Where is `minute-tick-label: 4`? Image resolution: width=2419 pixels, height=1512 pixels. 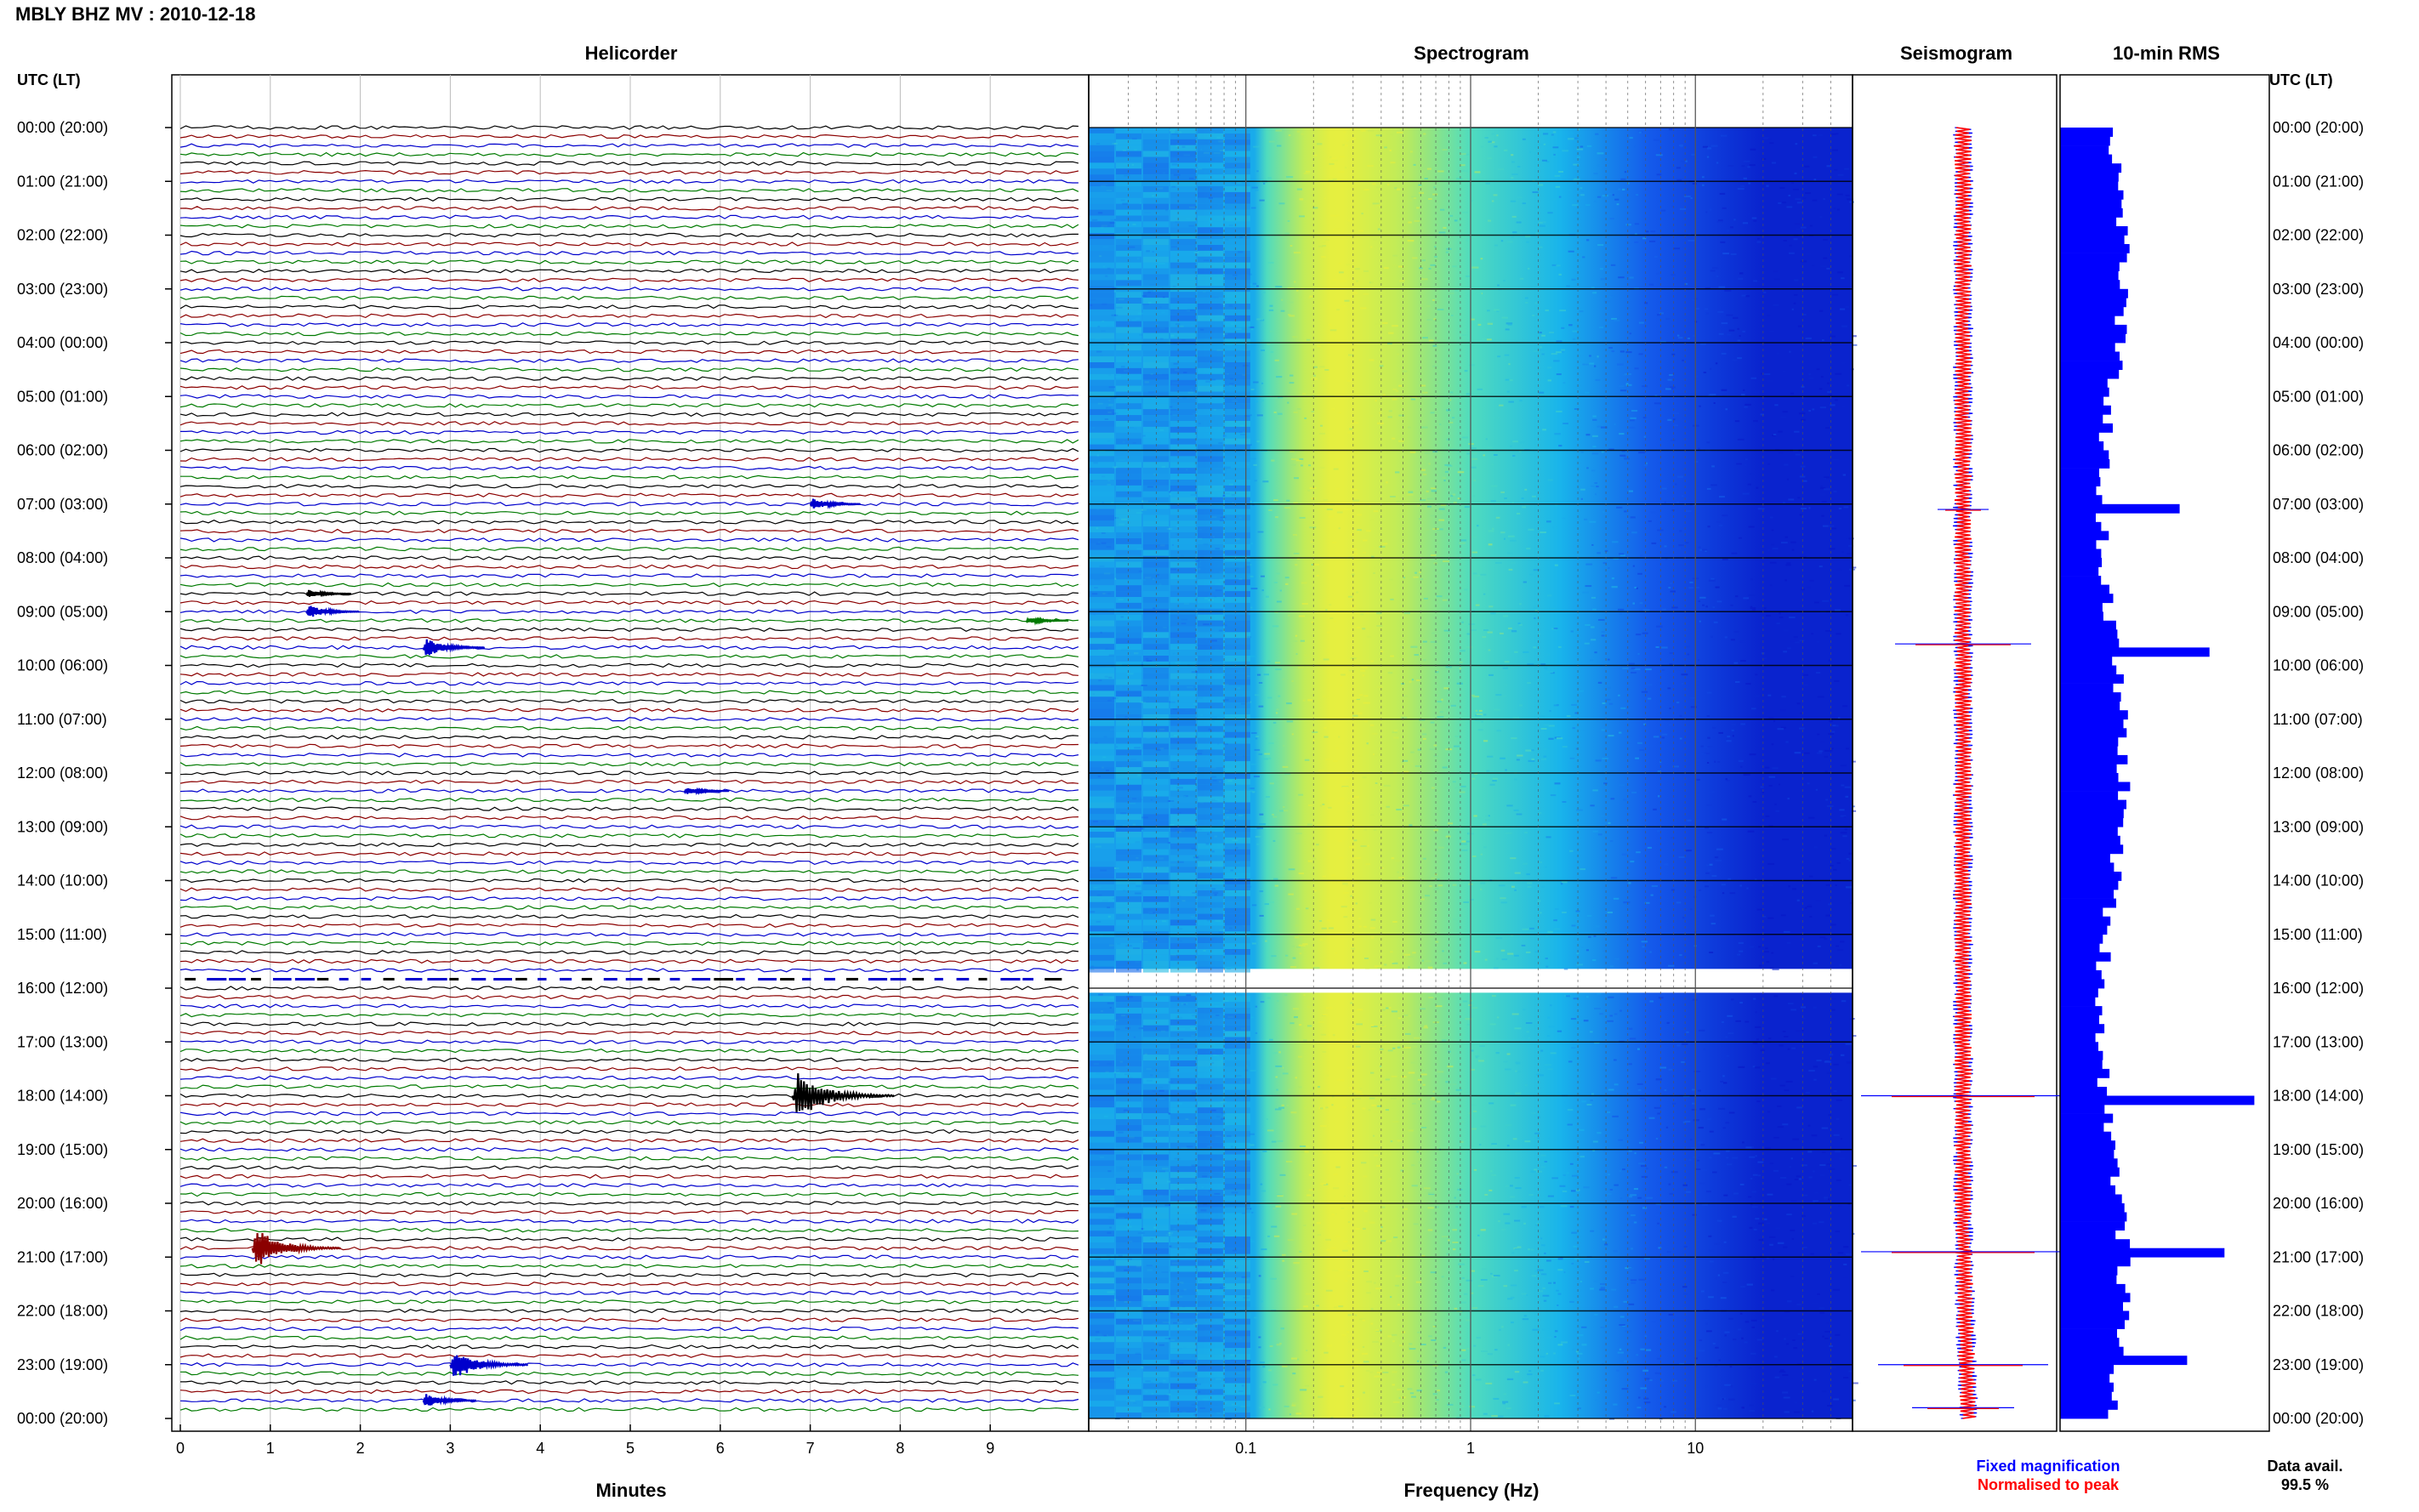
minute-tick-label: 4 is located at coordinates (540, 1448).